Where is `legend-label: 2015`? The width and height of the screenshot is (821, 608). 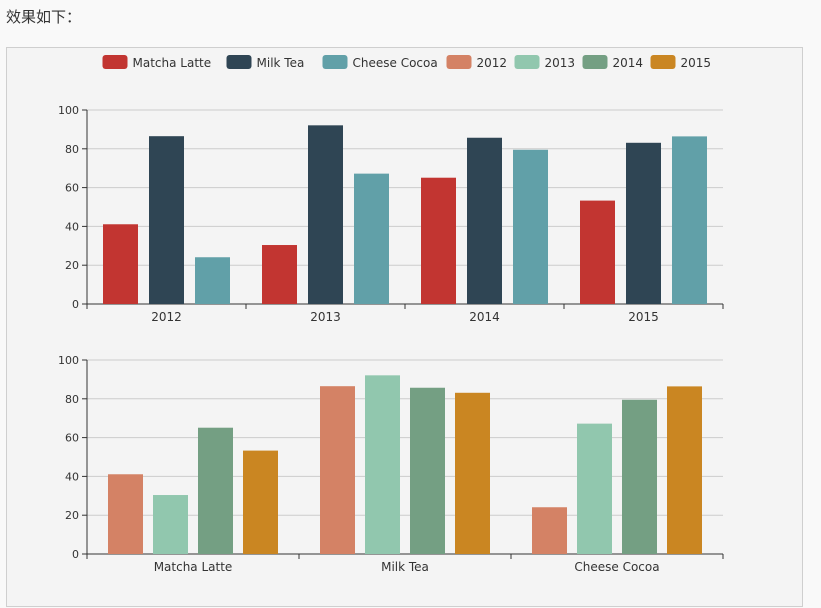
legend-label: 2015 is located at coordinates (696, 63).